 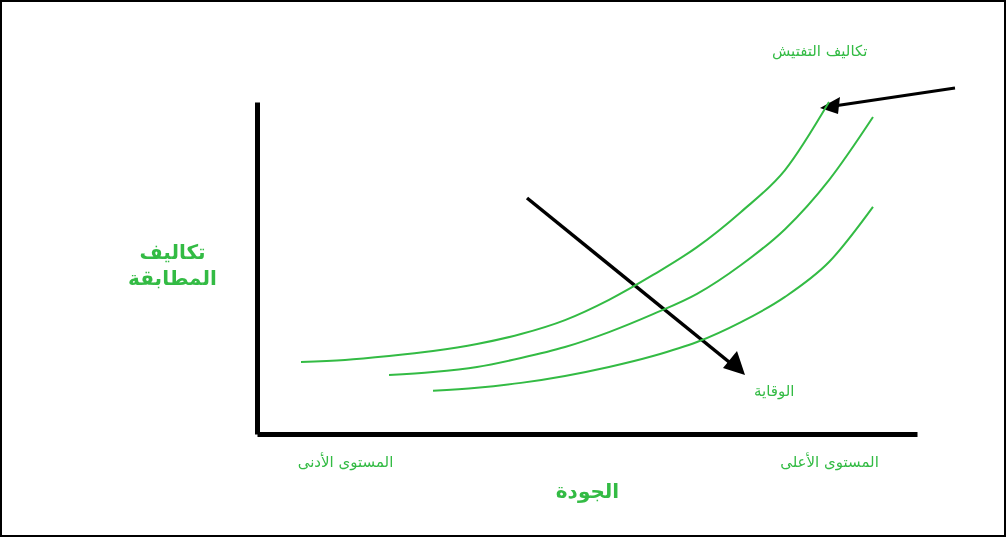 What do you see at coordinates (820, 51) in the screenshot?
I see `text: تكاليف التفتيش` at bounding box center [820, 51].